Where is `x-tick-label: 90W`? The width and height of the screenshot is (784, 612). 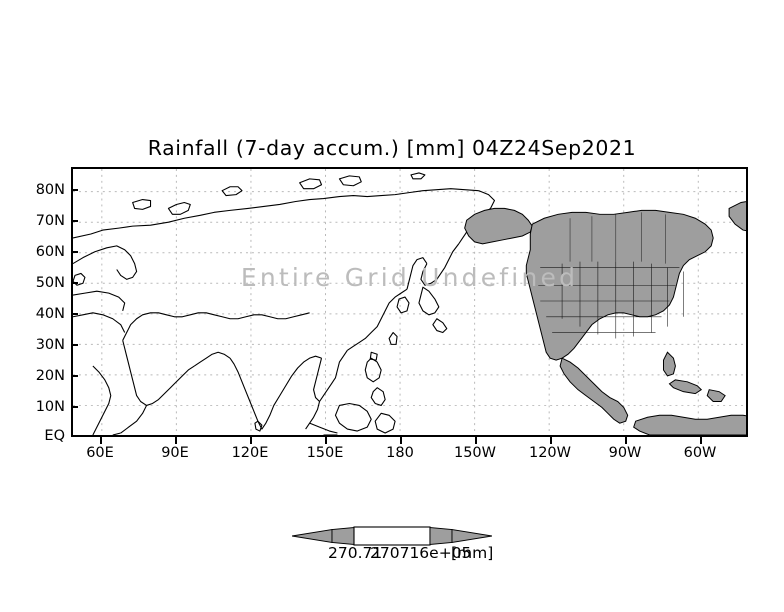 x-tick-label: 90W is located at coordinates (625, 453).